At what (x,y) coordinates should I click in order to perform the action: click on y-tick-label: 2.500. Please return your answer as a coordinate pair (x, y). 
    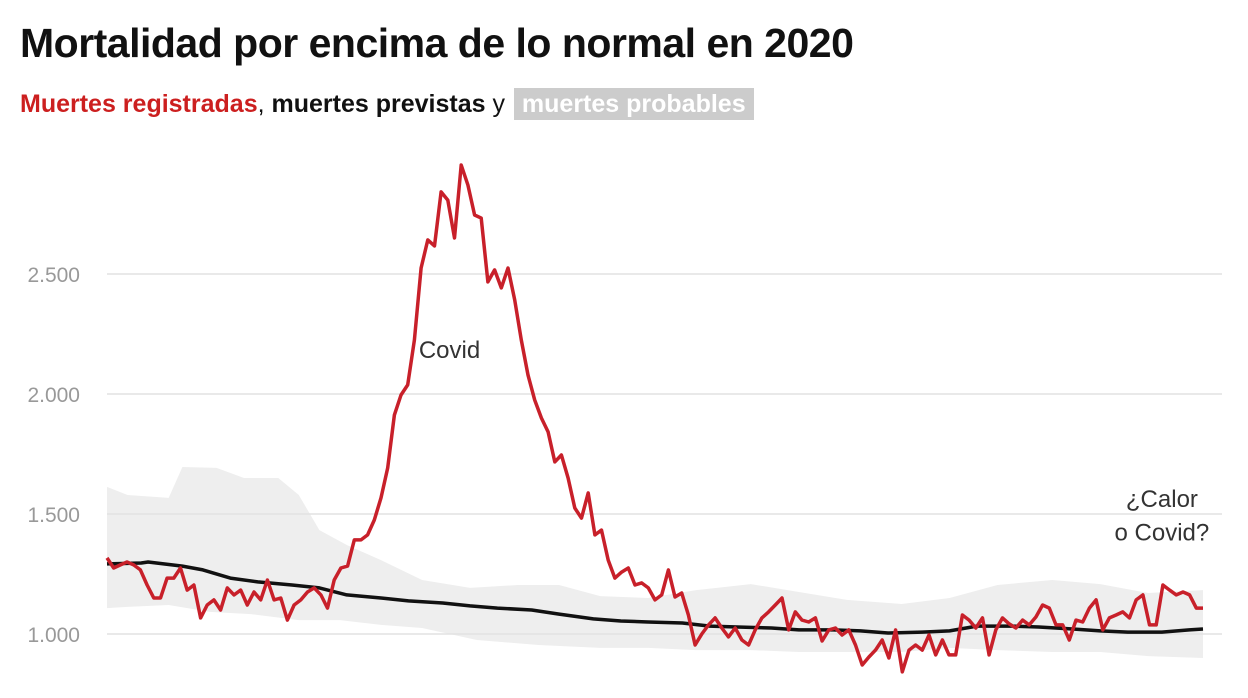
    Looking at the image, I should click on (53, 275).